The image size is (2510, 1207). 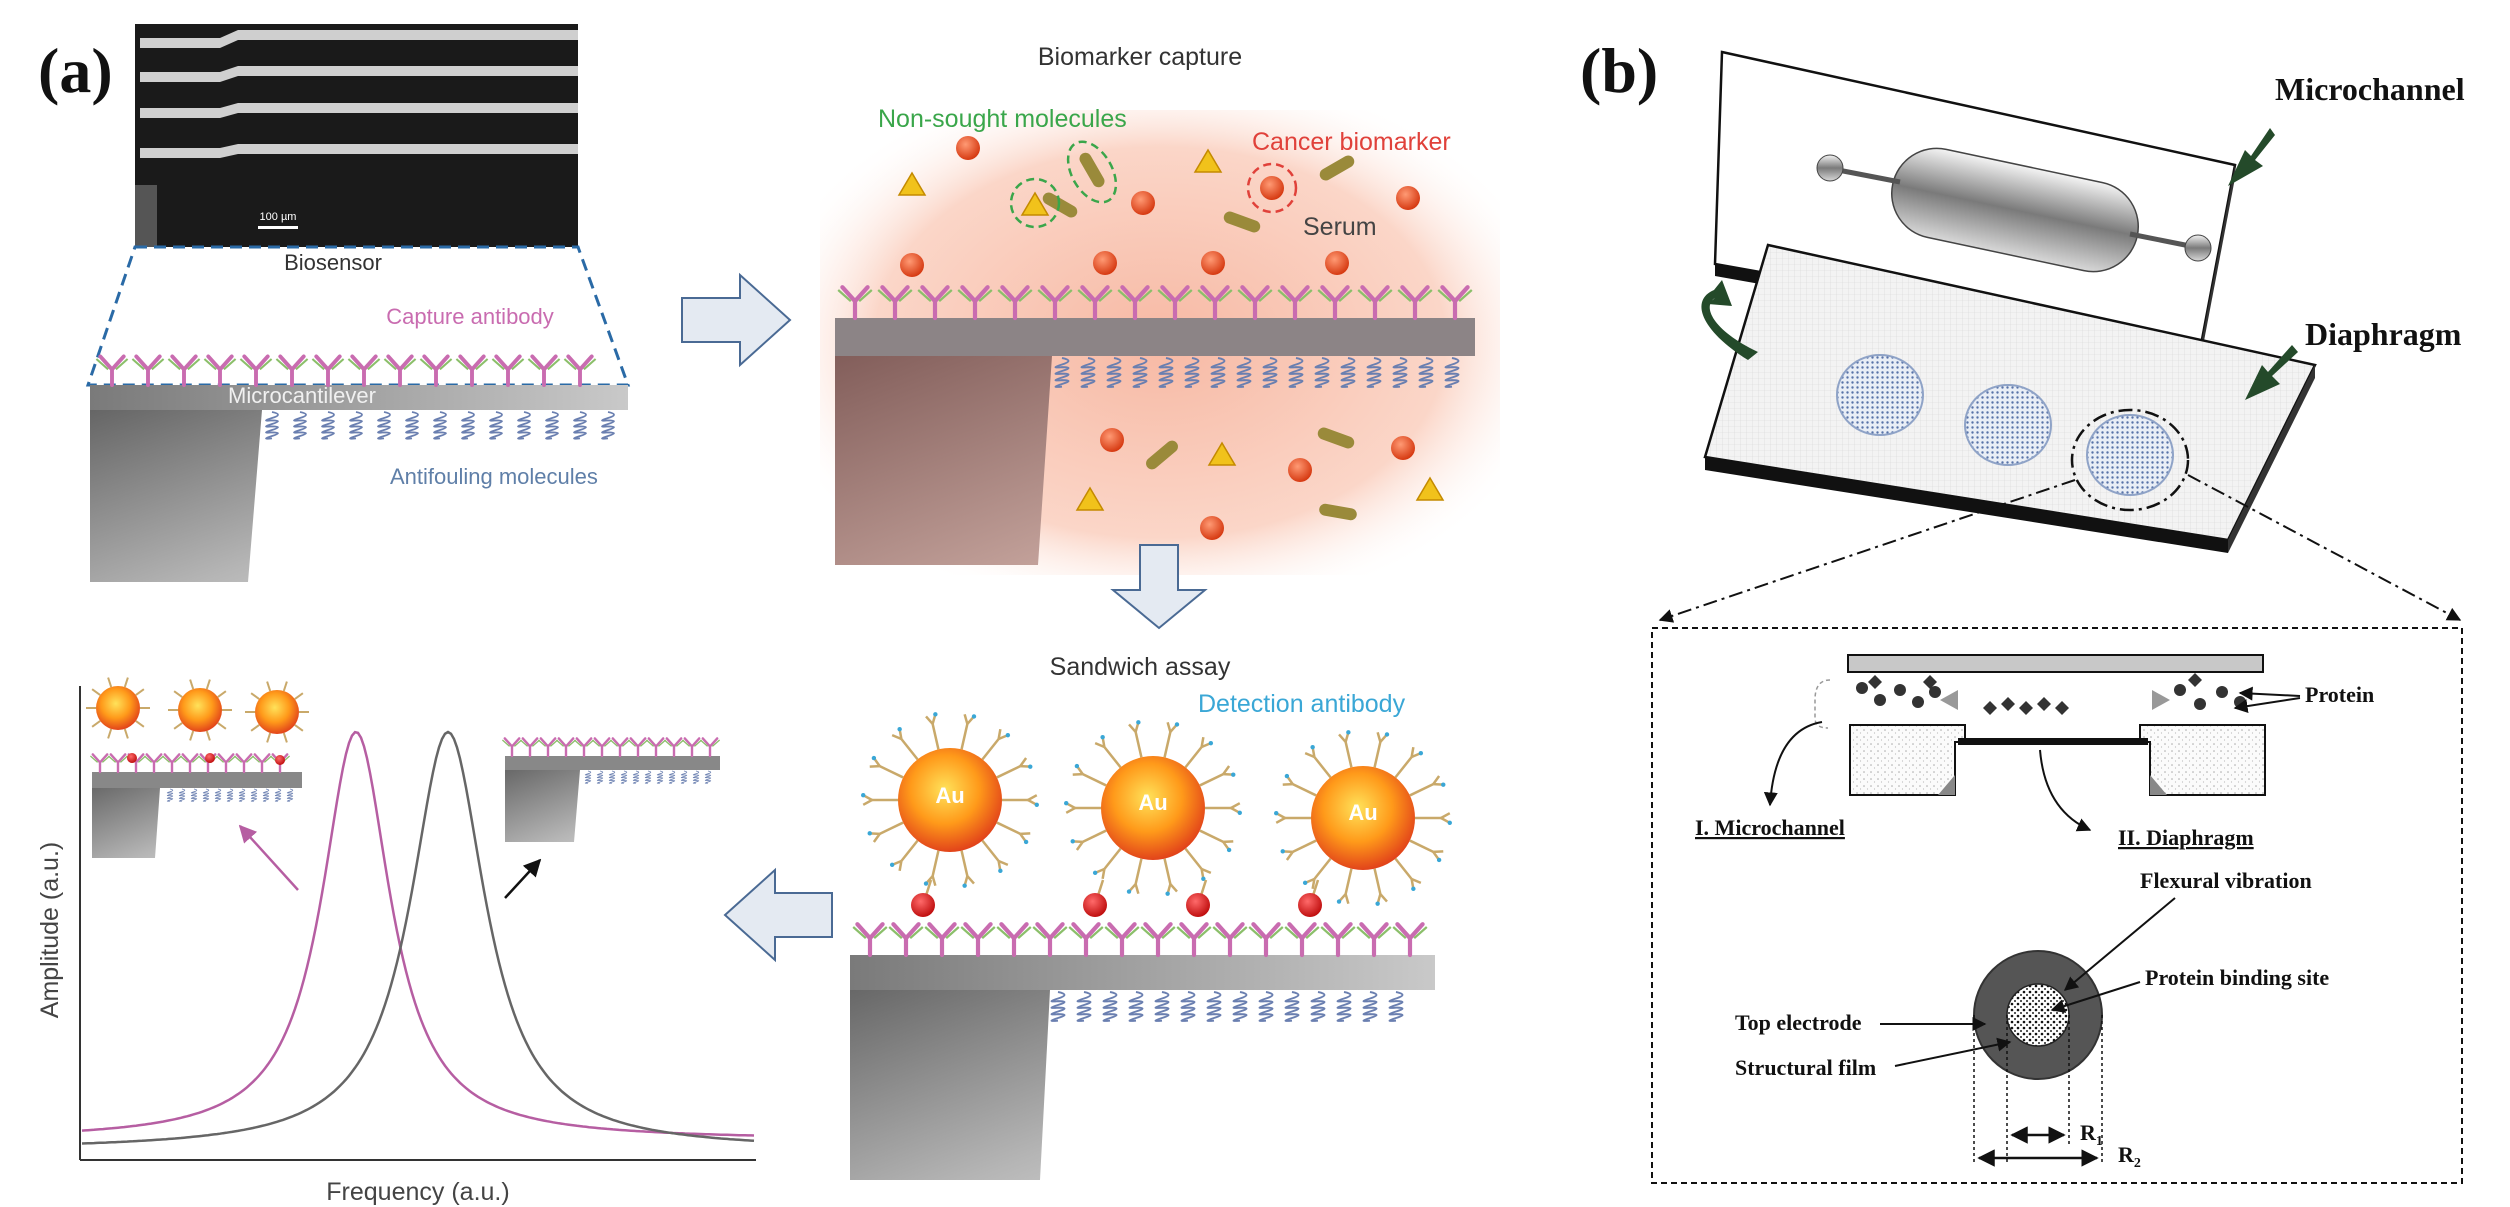 What do you see at coordinates (2040, 725) in the screenshot?
I see `cross-section` at bounding box center [2040, 725].